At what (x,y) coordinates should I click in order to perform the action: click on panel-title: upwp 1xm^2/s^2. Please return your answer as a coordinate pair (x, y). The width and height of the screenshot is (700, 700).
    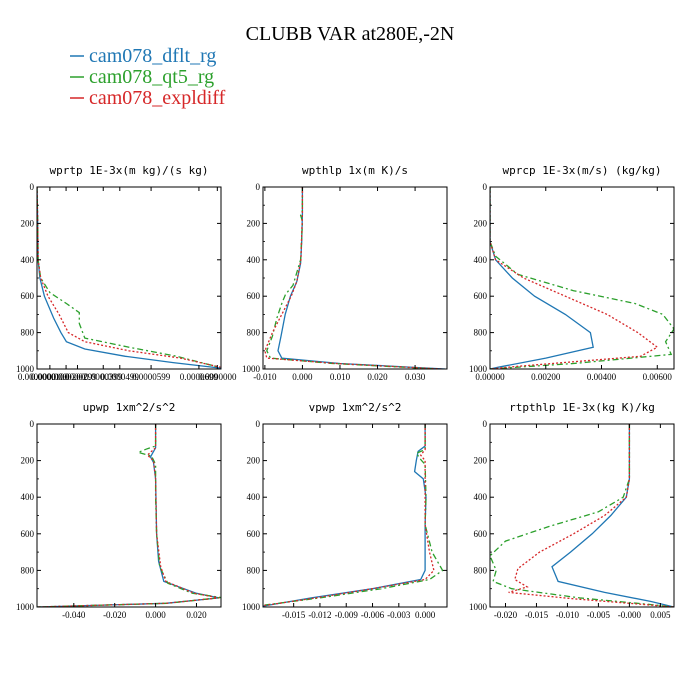
    Looking at the image, I should click on (129, 407).